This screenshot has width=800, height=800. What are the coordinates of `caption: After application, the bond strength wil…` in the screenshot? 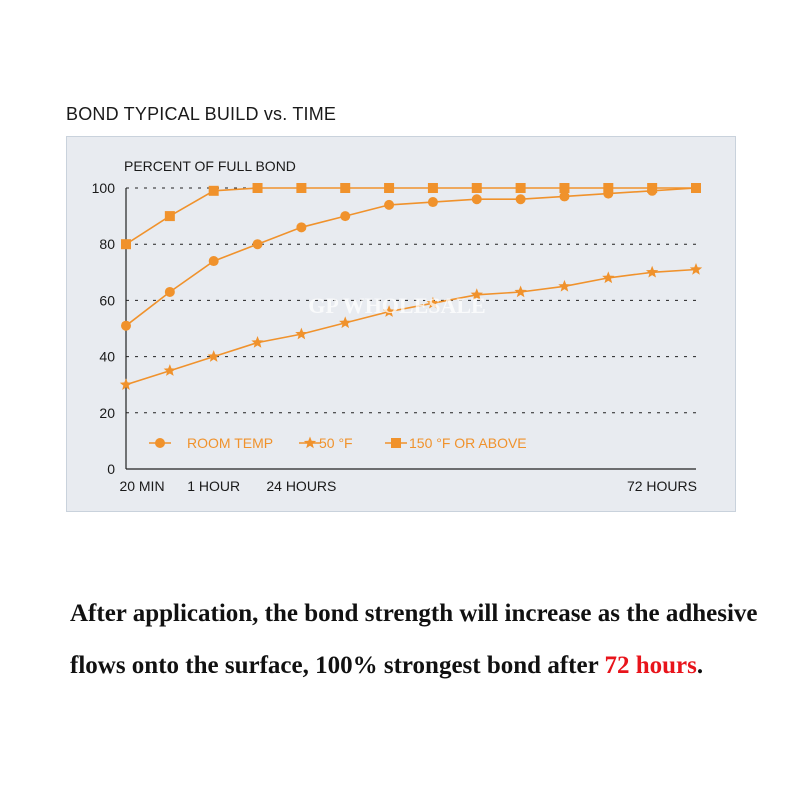 It's located at (420, 640).